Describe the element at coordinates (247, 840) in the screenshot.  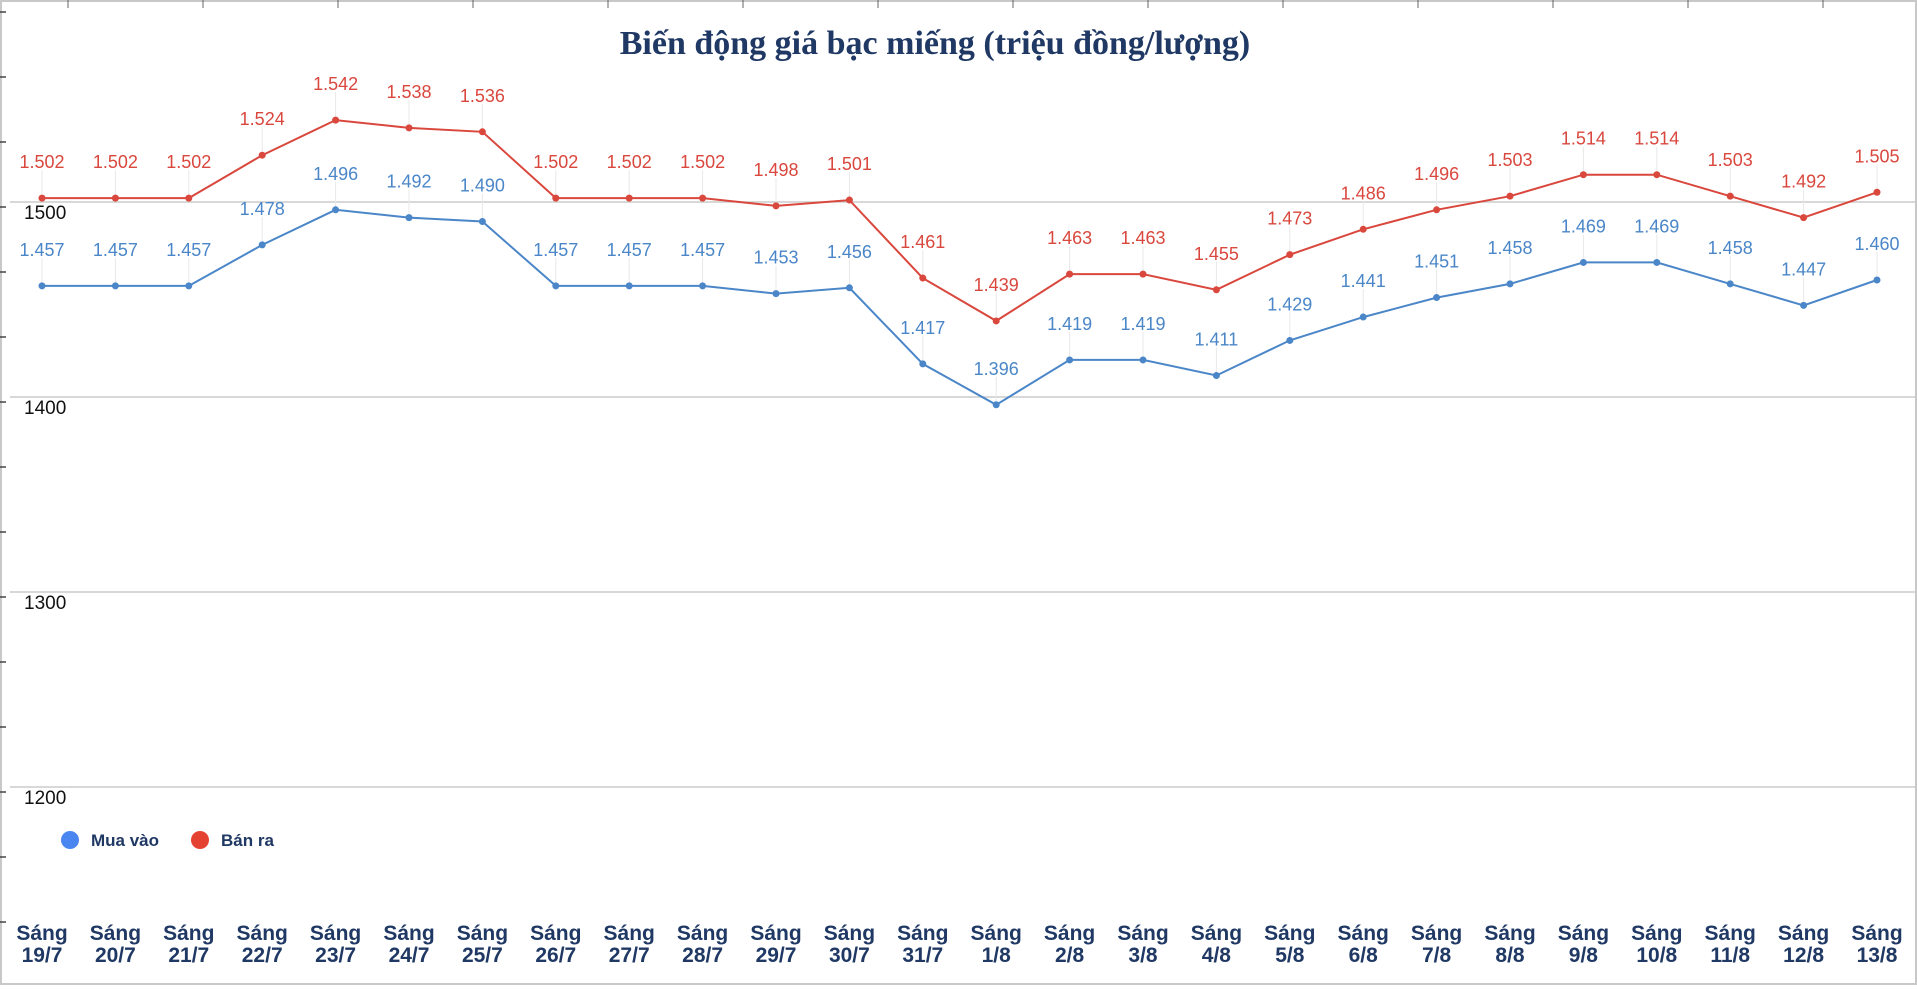
I see `legend-label: Bán ra` at that location.